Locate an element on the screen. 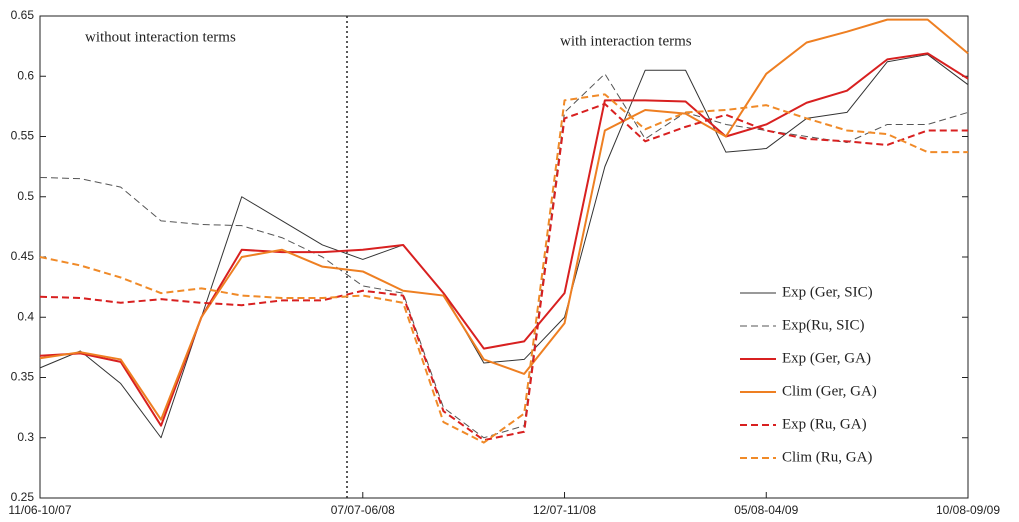  y-tick-label: 0.5 is located at coordinates (25, 196).